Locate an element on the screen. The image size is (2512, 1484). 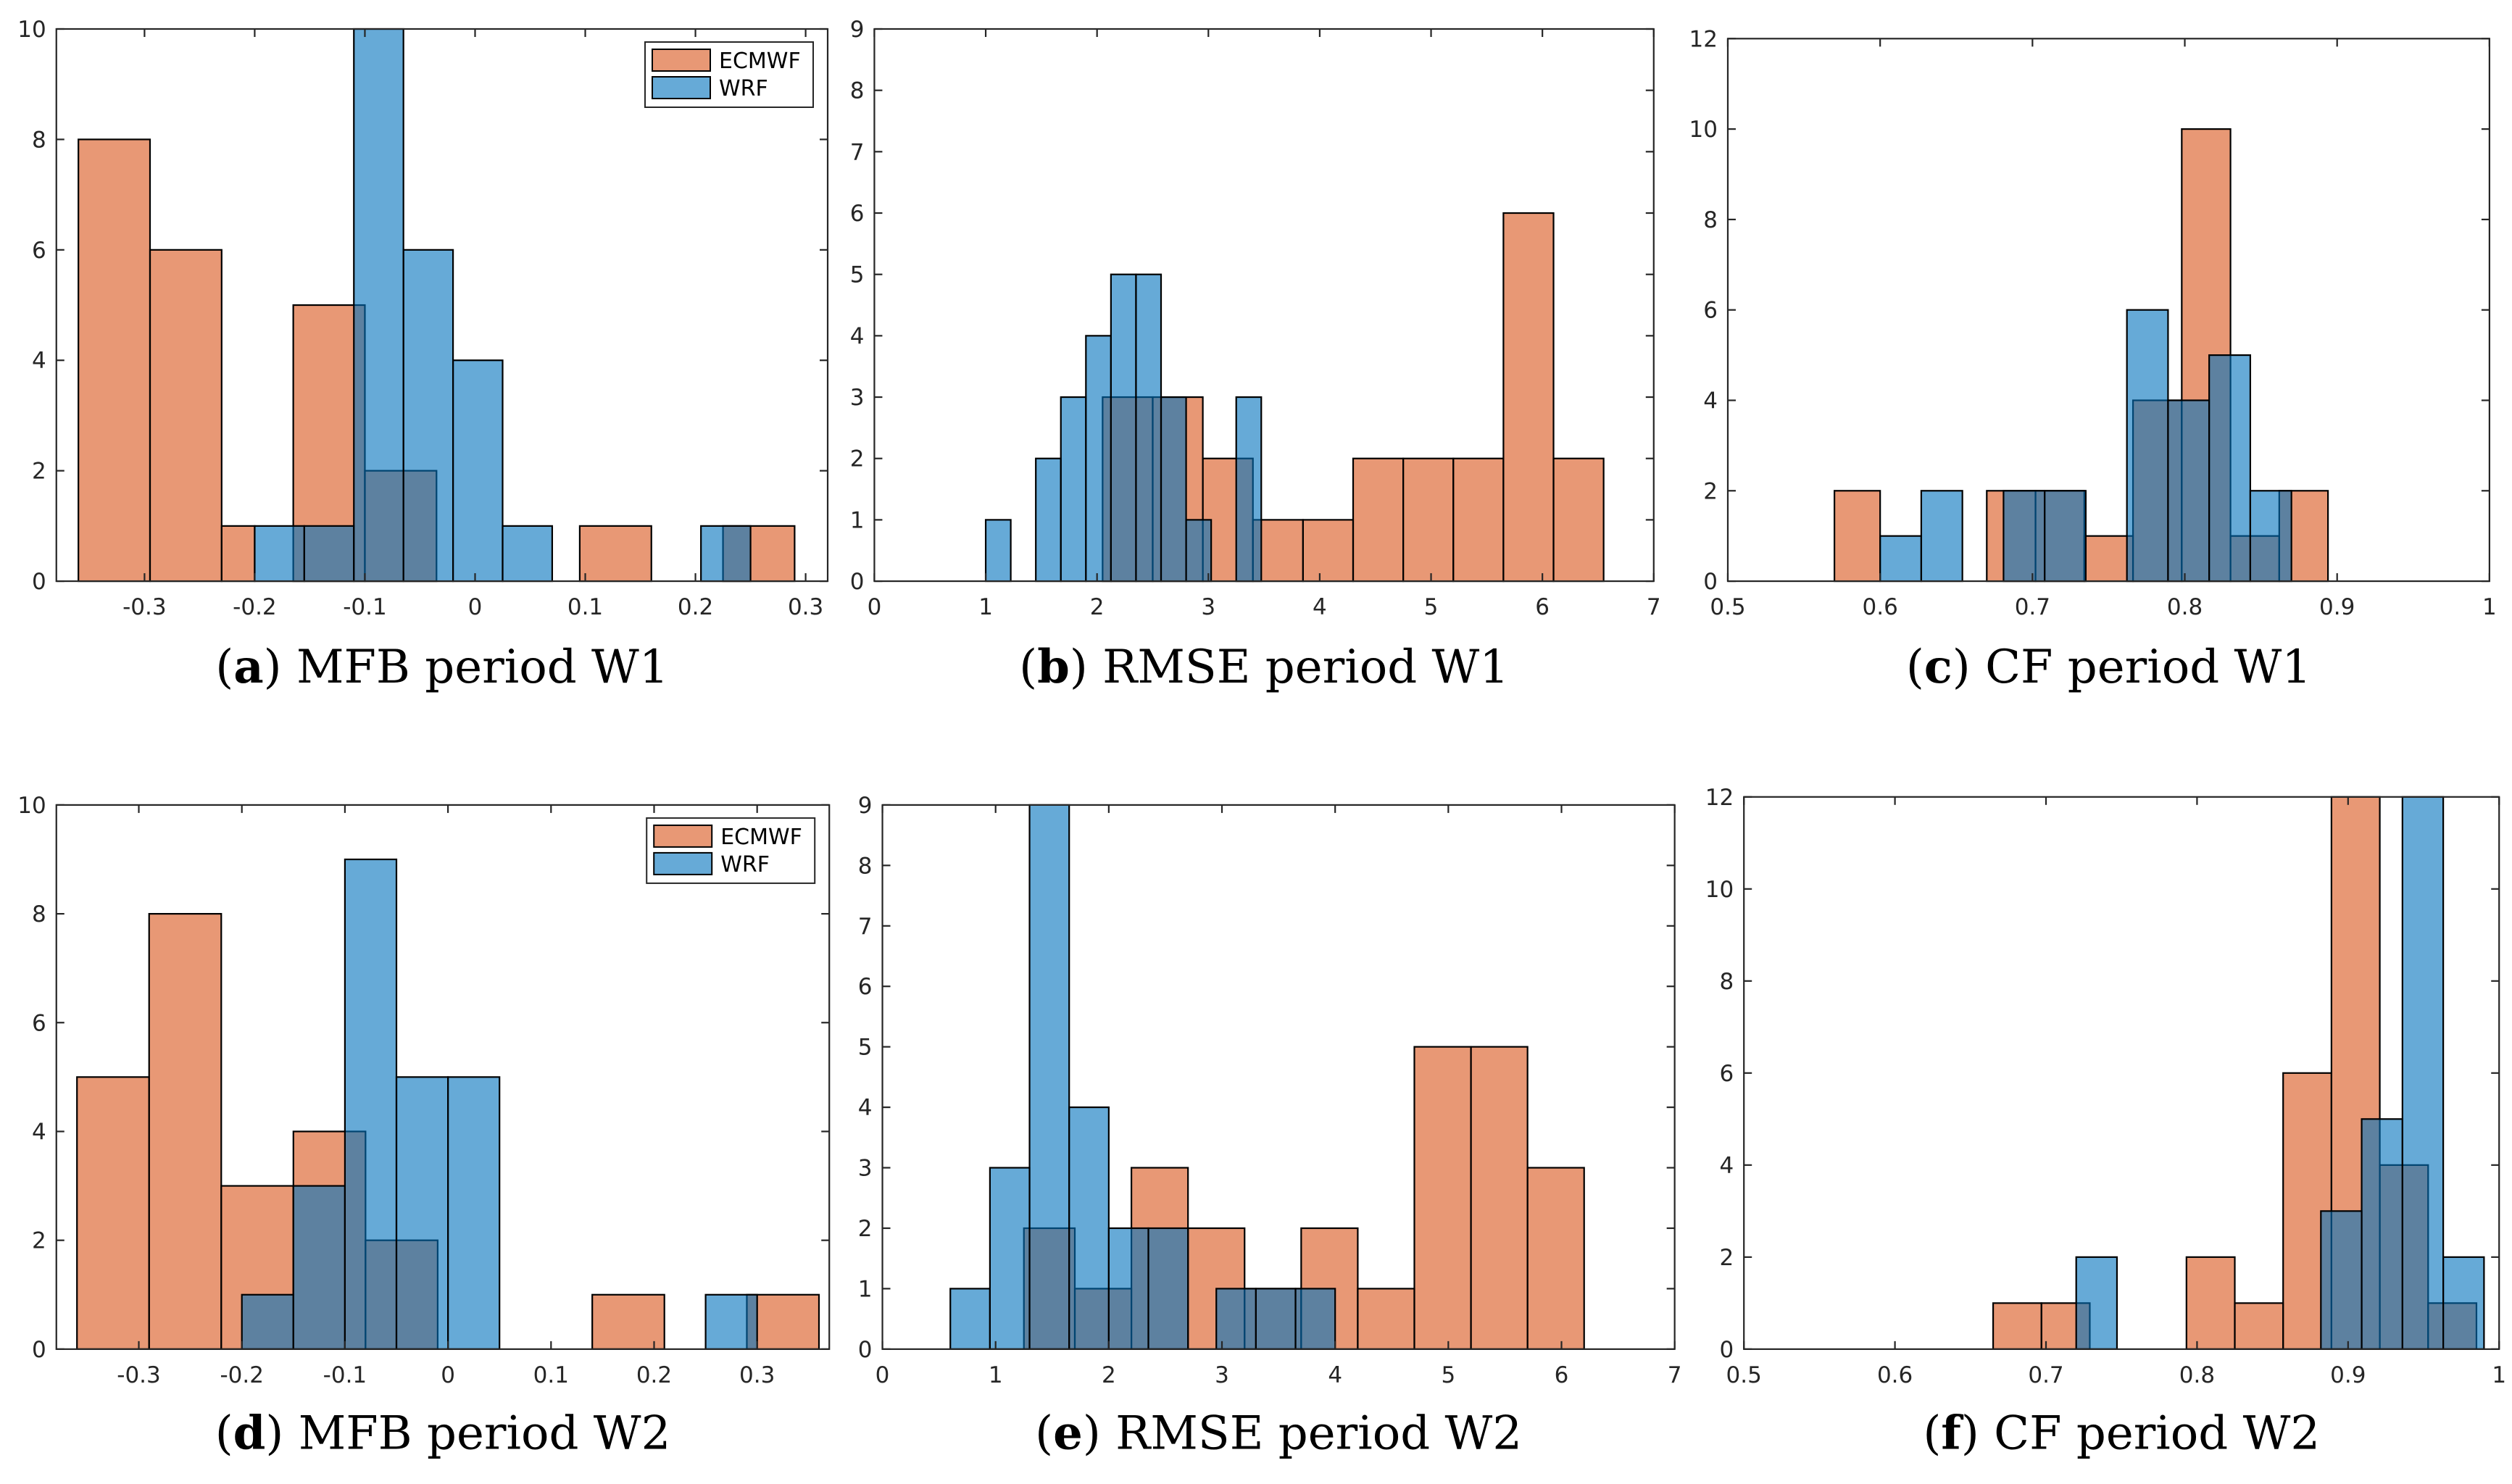
x-tick-label: -0.1 is located at coordinates (365, 607).